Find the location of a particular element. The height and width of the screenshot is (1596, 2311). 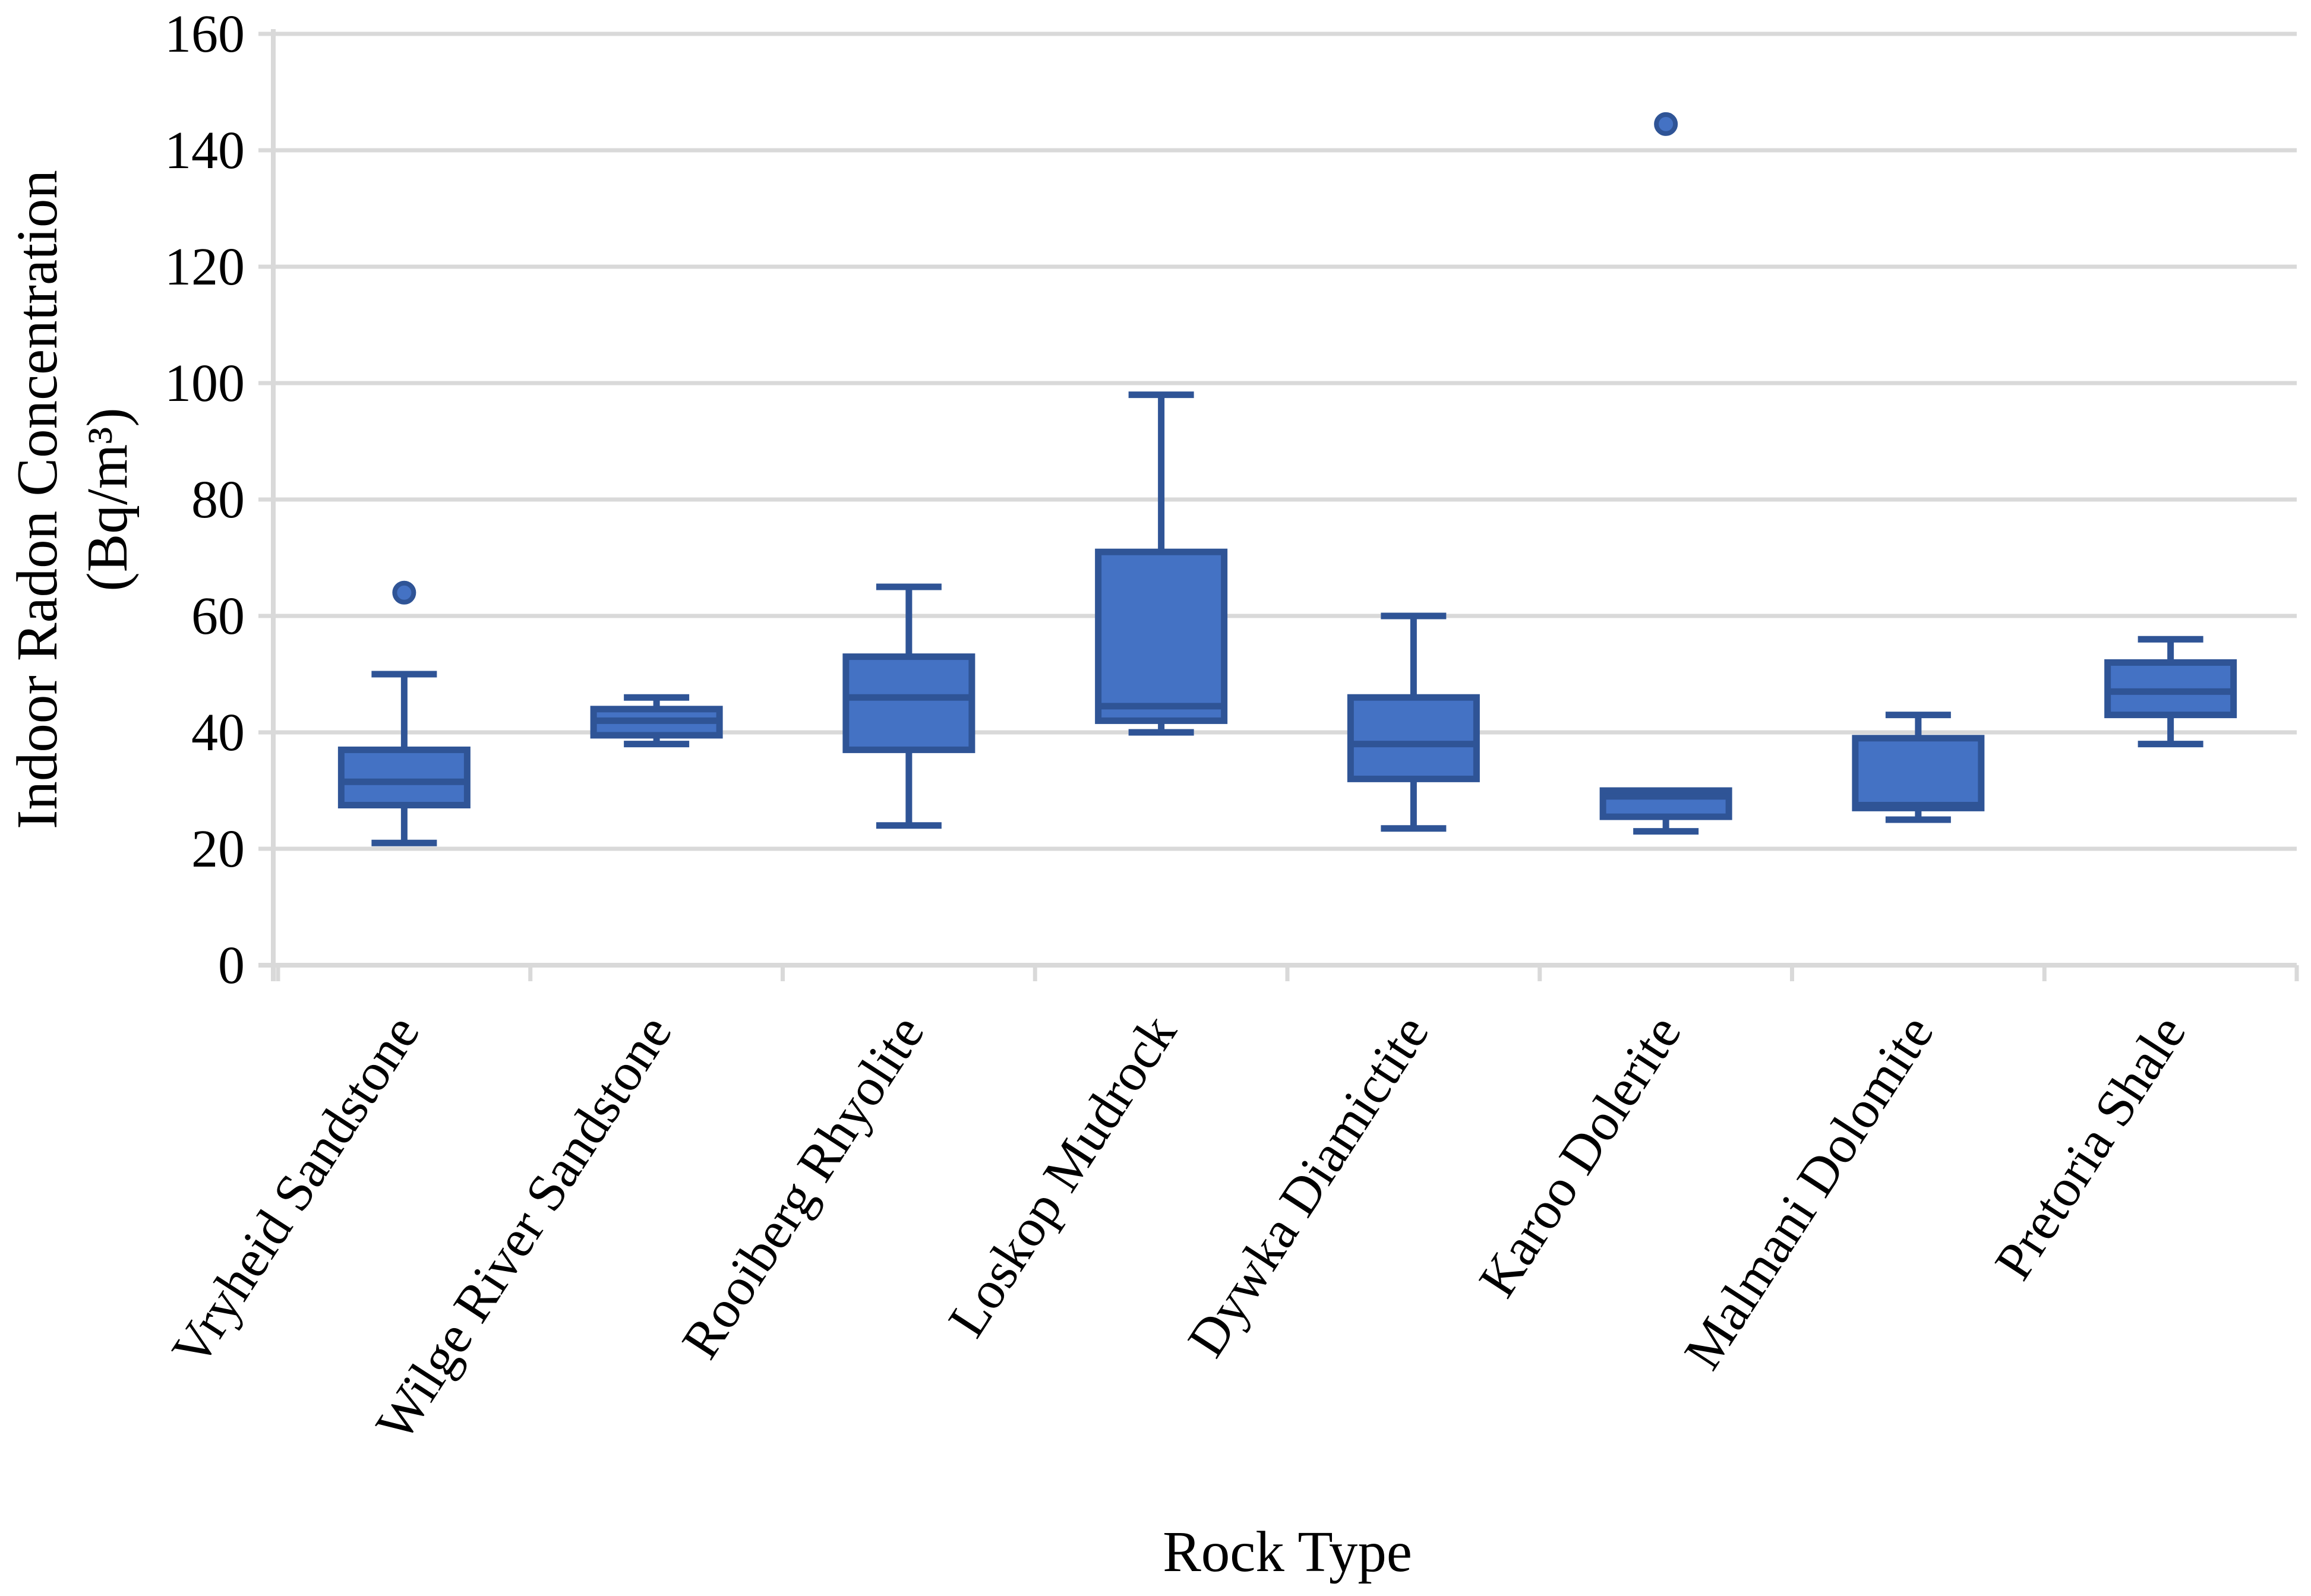

y-axis-title-line-2: (Bq/m³) is located at coordinates (107, 499).